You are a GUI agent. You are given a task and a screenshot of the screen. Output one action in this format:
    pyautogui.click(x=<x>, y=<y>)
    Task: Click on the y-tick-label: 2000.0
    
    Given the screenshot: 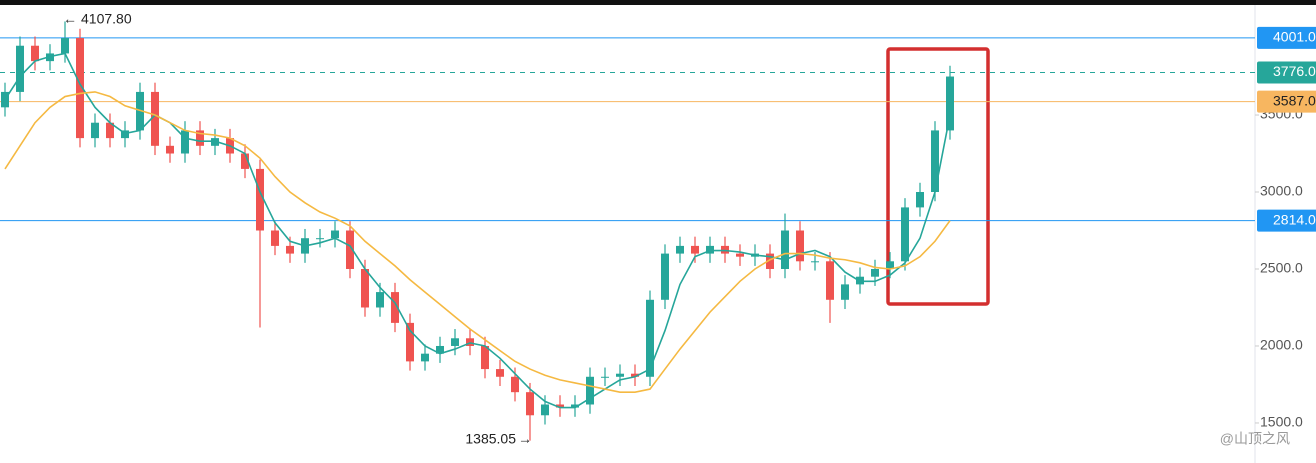 What is the action you would take?
    pyautogui.click(x=1281, y=345)
    